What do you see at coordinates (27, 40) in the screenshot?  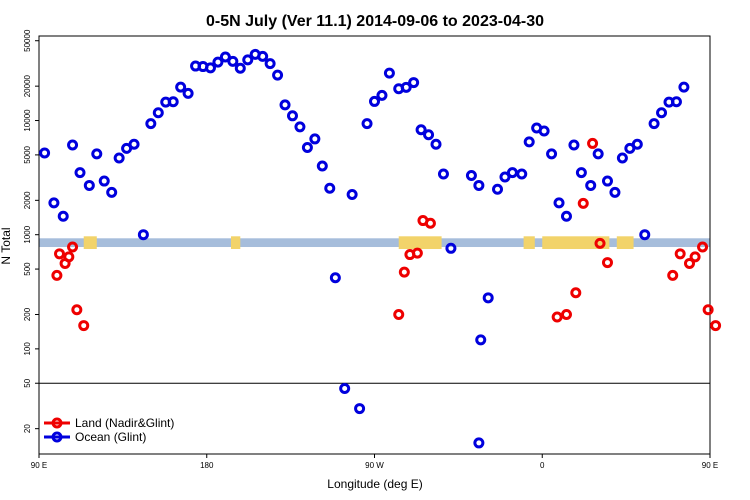 I see `y-tick-label: 50000` at bounding box center [27, 40].